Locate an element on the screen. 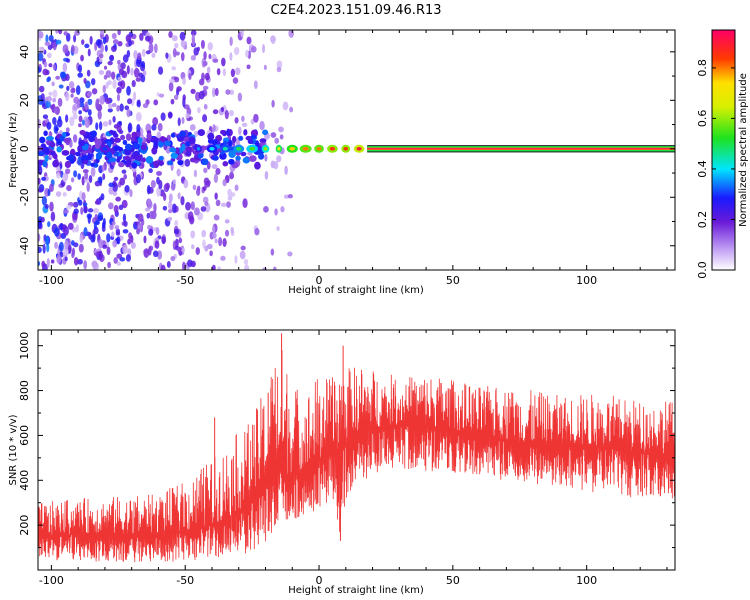  y-tick-label: 20 is located at coordinates (24, 100).